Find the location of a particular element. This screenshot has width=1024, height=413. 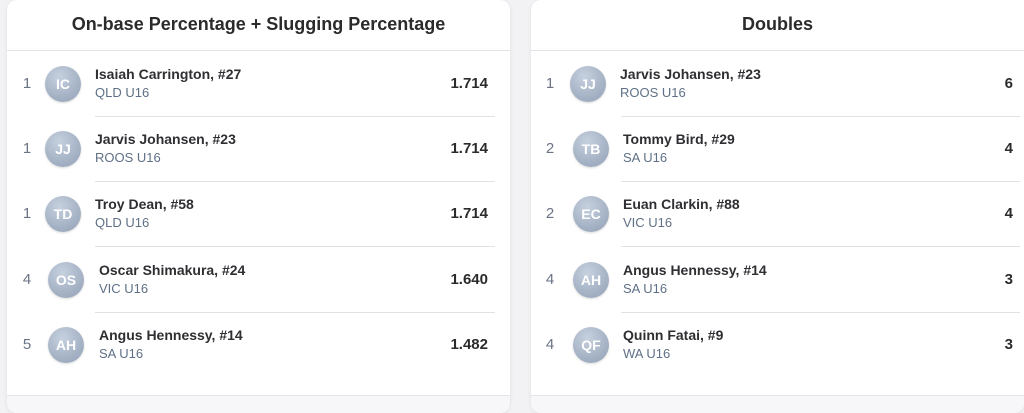

player-name-link: Euan Clarkin, #88 is located at coordinates (681, 204).